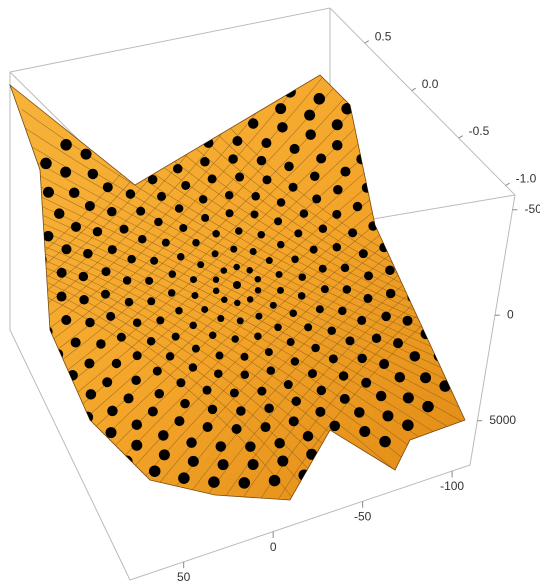 The height and width of the screenshot is (583, 540). Describe the element at coordinates (430, 84) in the screenshot. I see `tick-label: 0.0` at that location.